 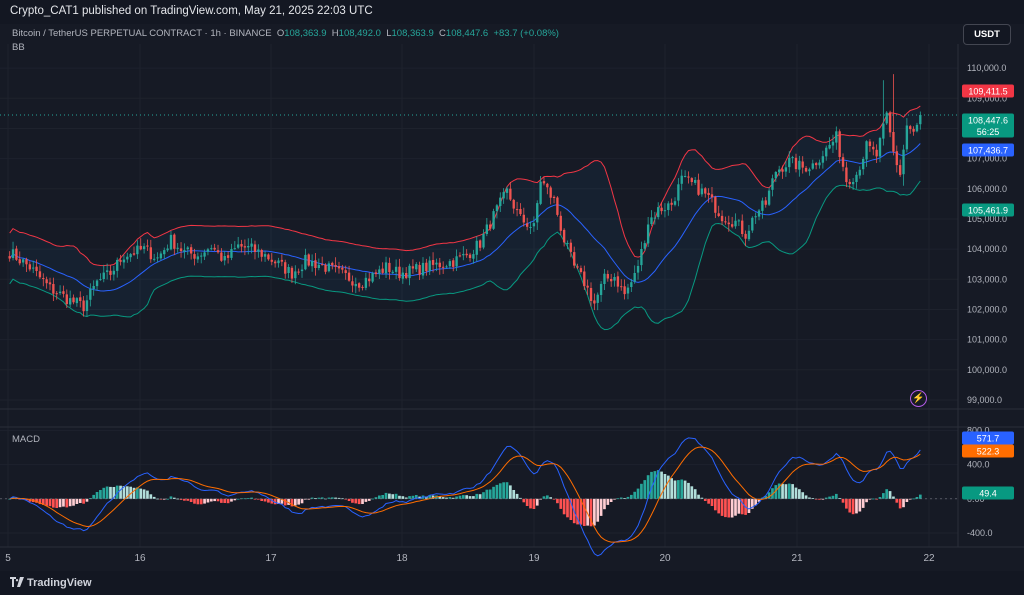 I want to click on currency-button: USDT, so click(x=987, y=34).